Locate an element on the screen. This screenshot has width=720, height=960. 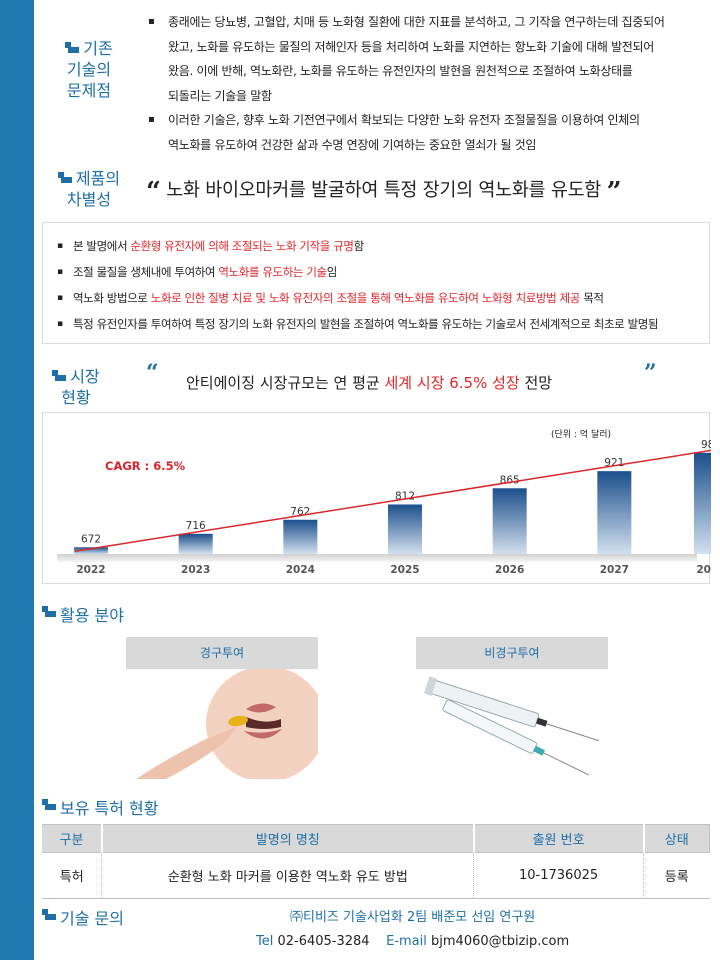
diff-item-text: 본 발명에서 is located at coordinates (102, 246).